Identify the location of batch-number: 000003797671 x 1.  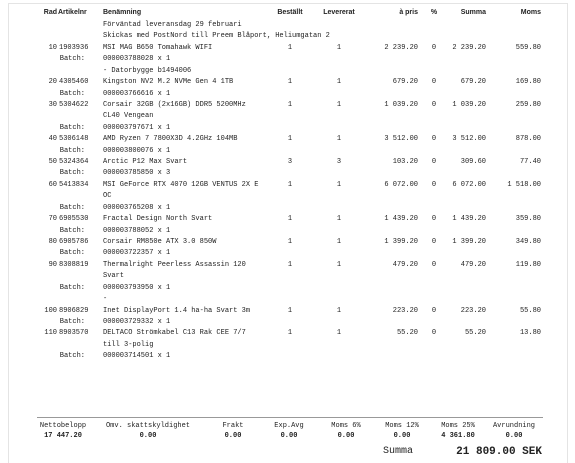
(137, 127).